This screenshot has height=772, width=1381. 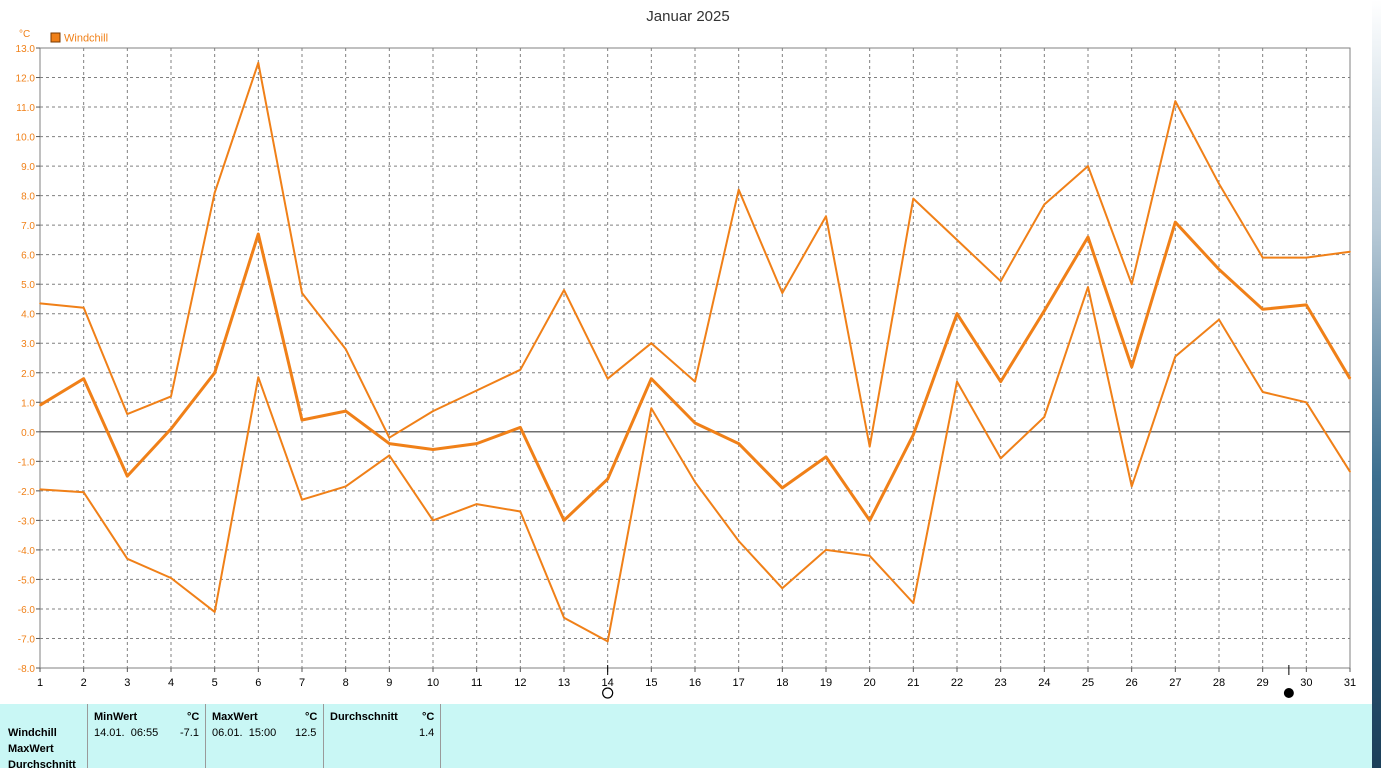 I want to click on y-tick-label: 2.0, so click(x=28, y=374).